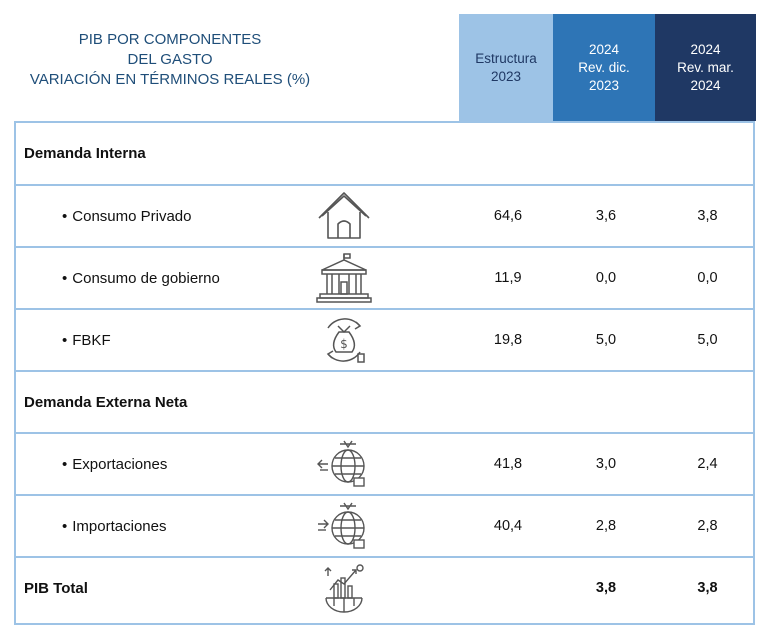 Image resolution: width=770 pixels, height=642 pixels. Describe the element at coordinates (344, 278) in the screenshot. I see `government-building-icon` at that location.